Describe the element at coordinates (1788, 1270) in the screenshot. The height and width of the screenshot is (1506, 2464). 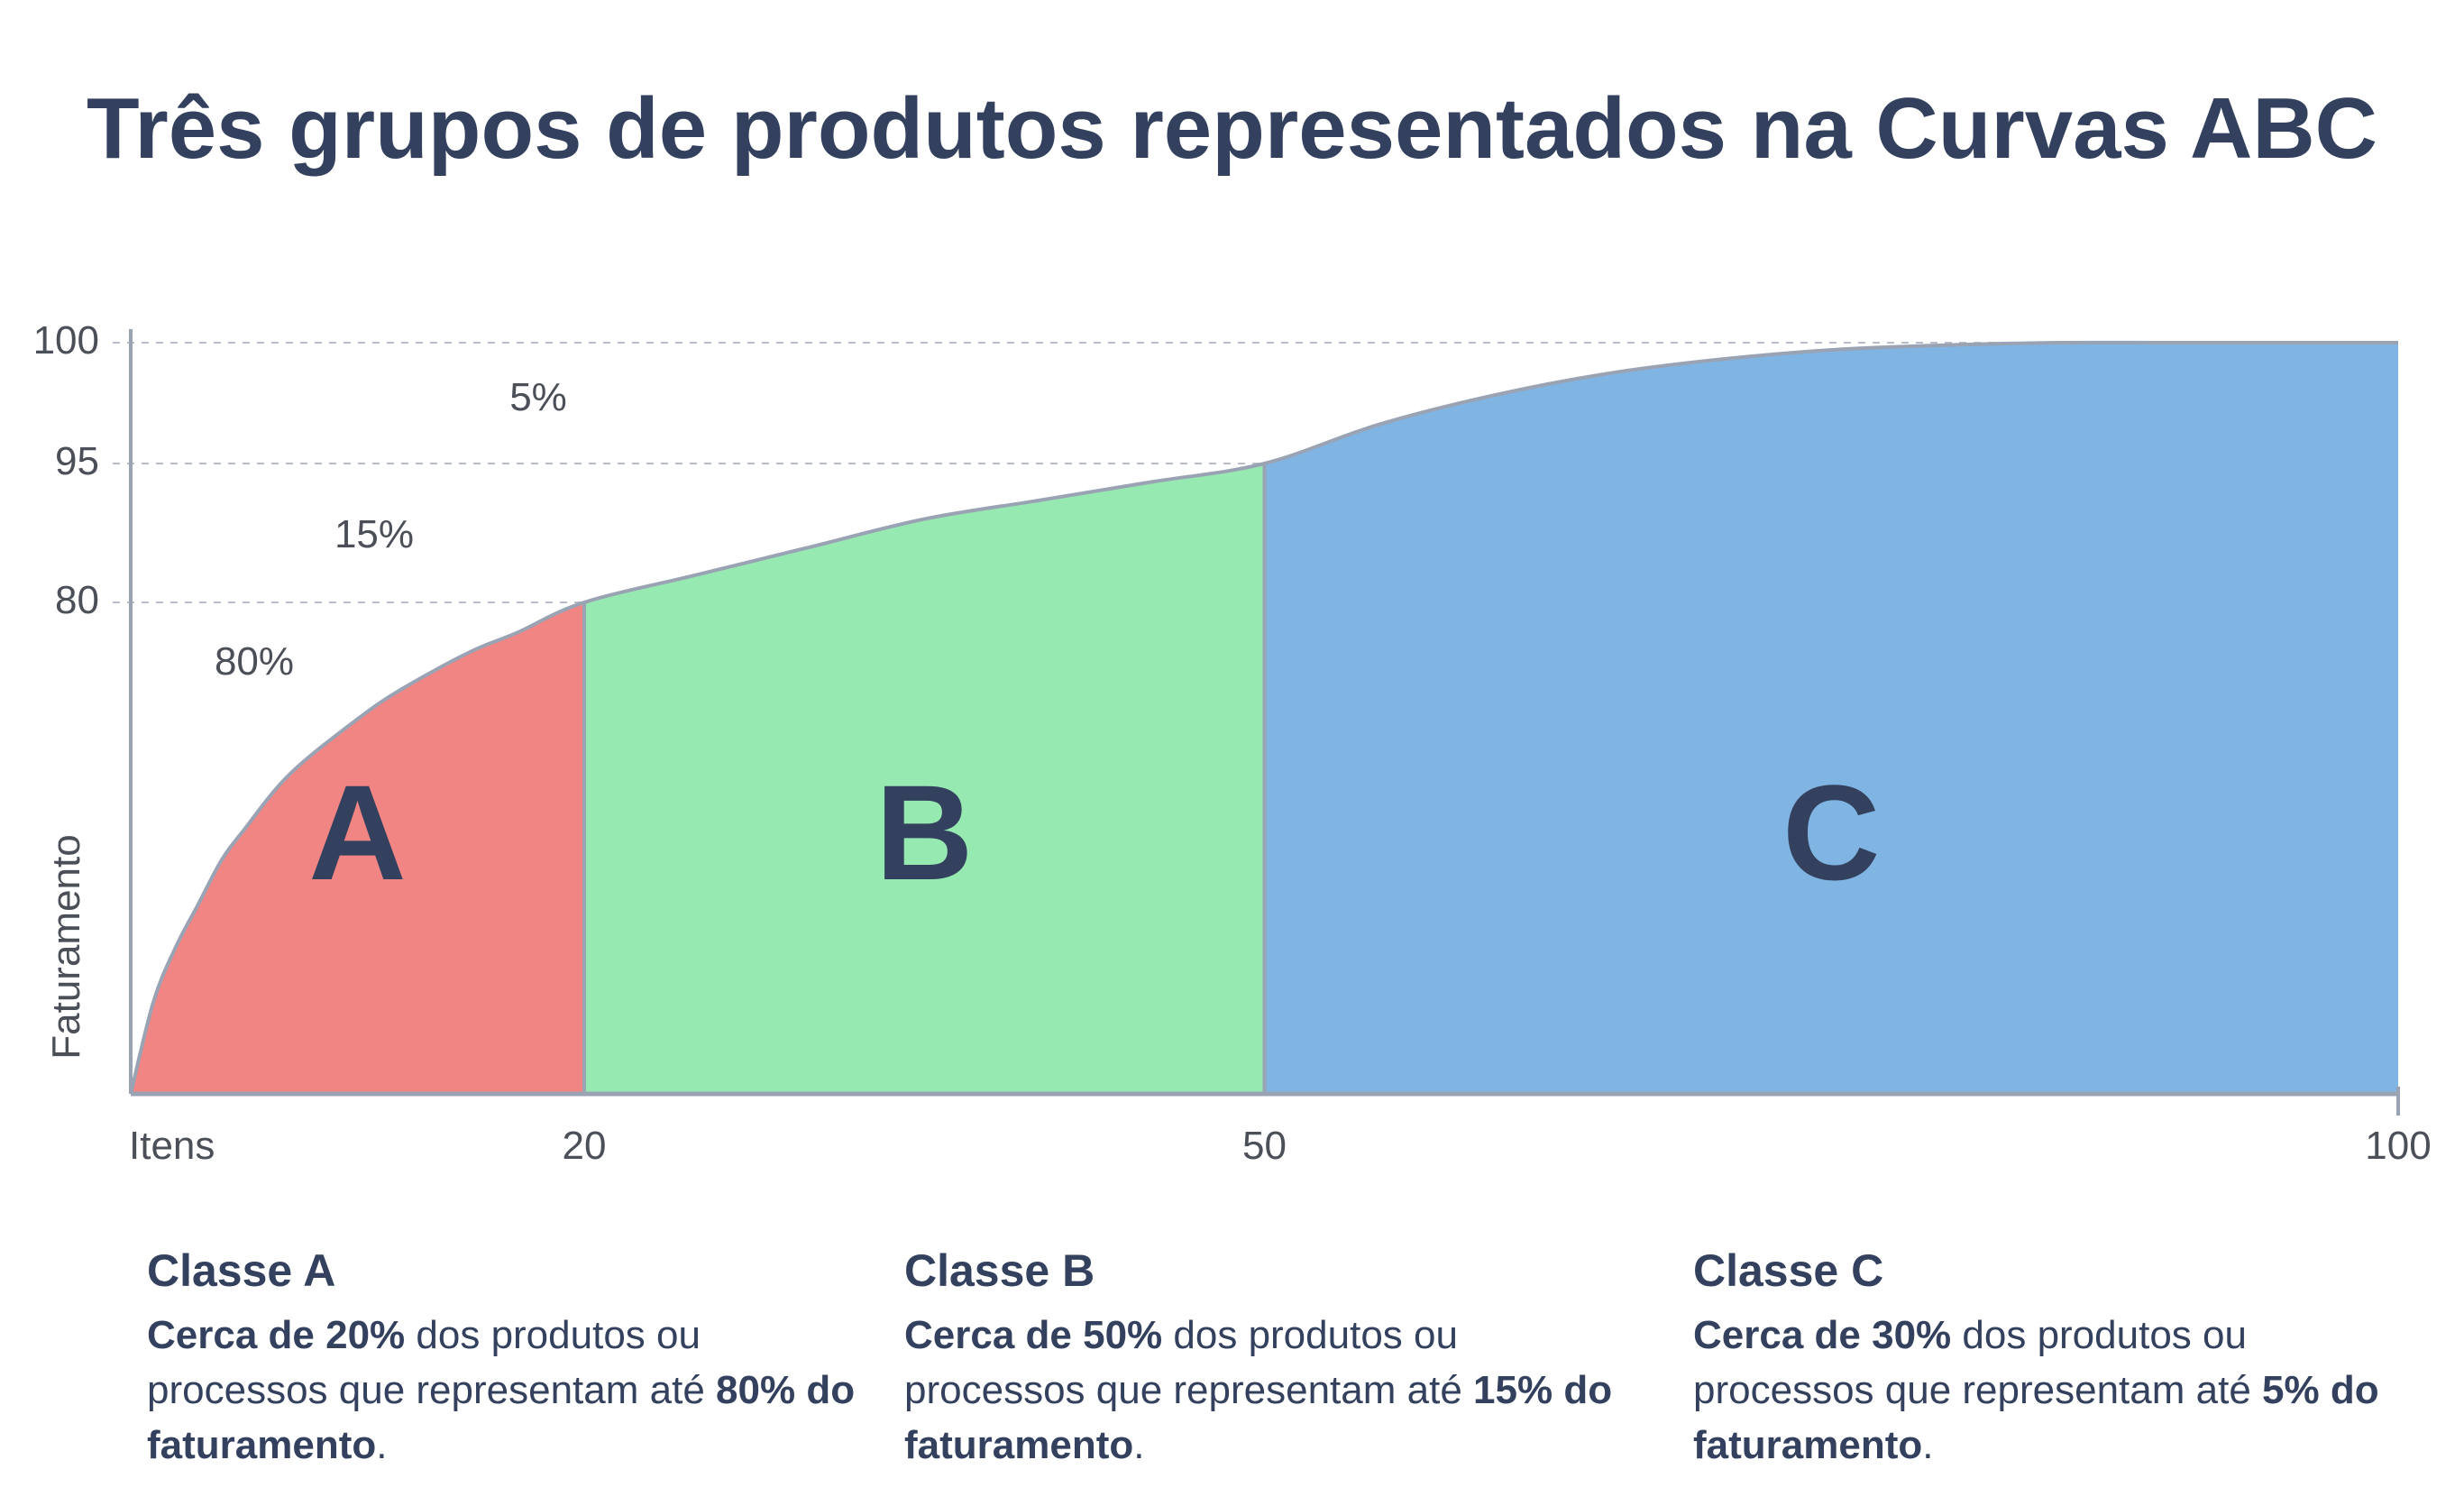
I see `class-c-heading: Classe C` at that location.